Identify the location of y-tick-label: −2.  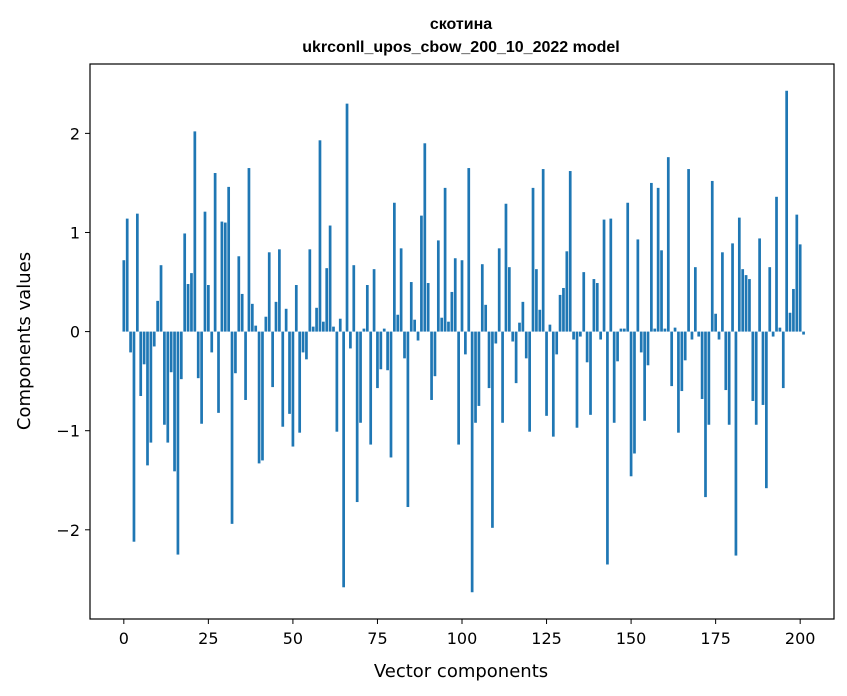
(68, 530).